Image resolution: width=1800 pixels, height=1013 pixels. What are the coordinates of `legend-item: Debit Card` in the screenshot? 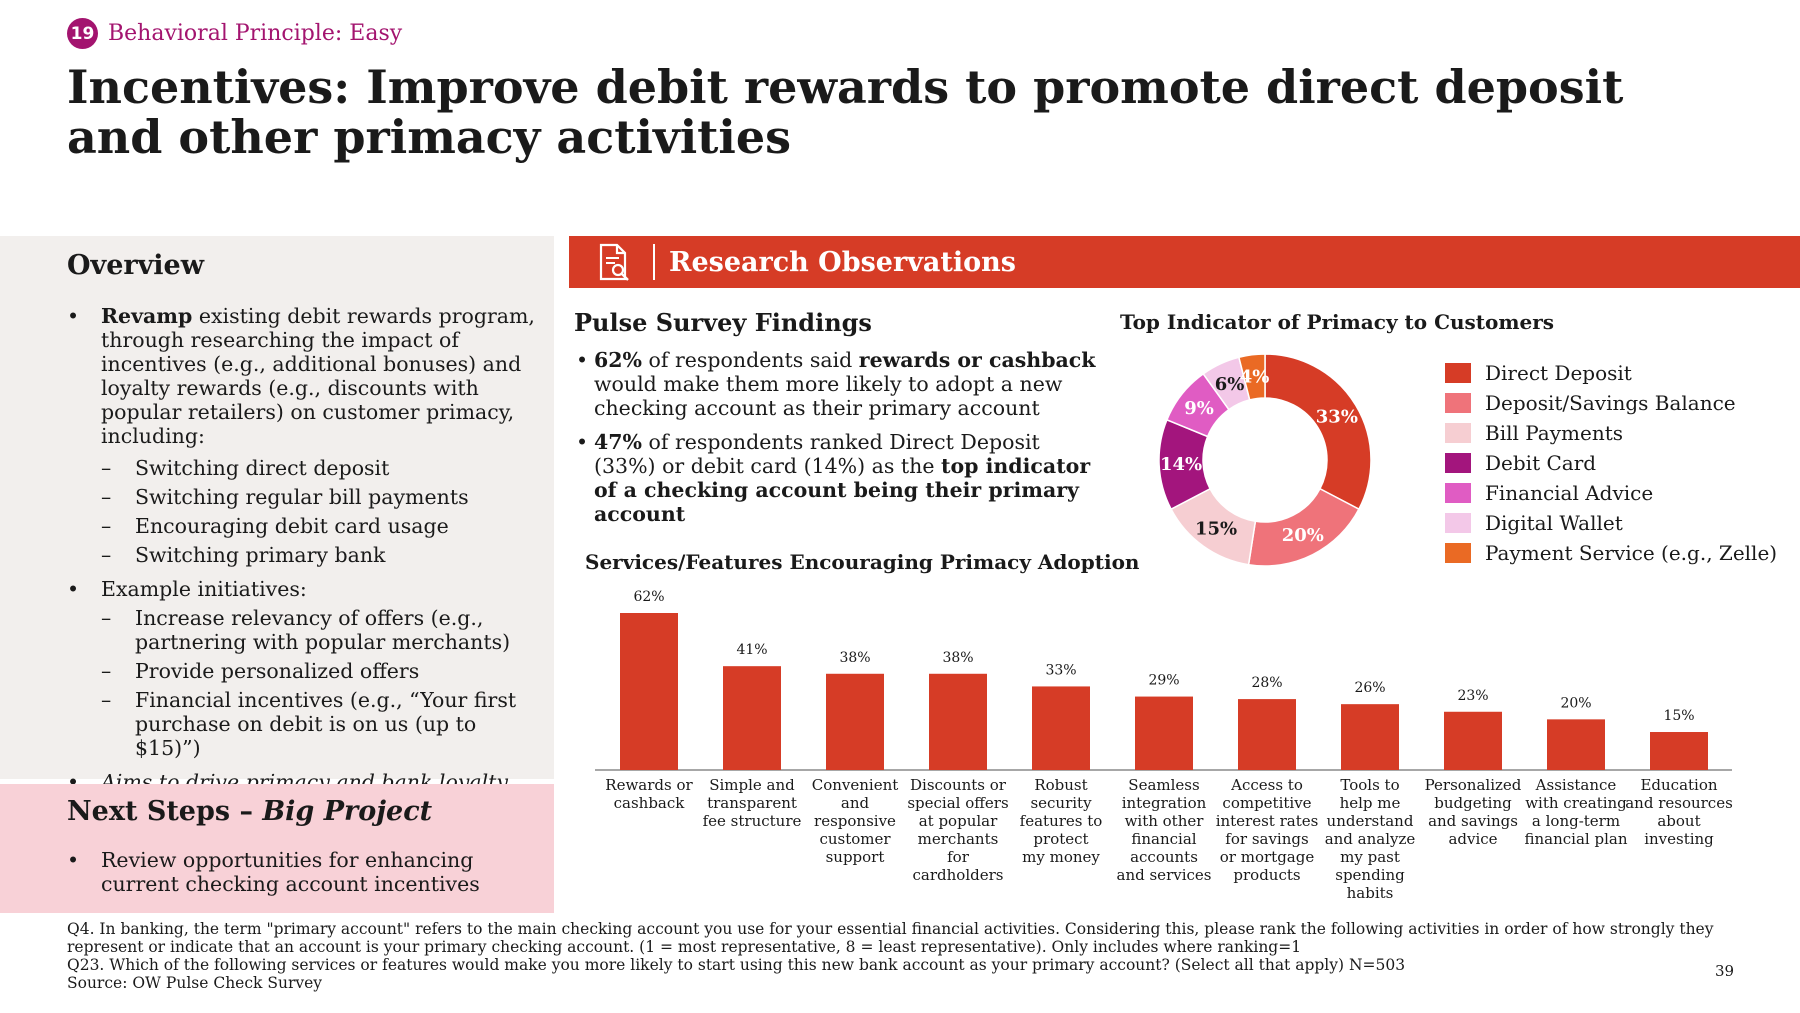 It's located at (1611, 463).